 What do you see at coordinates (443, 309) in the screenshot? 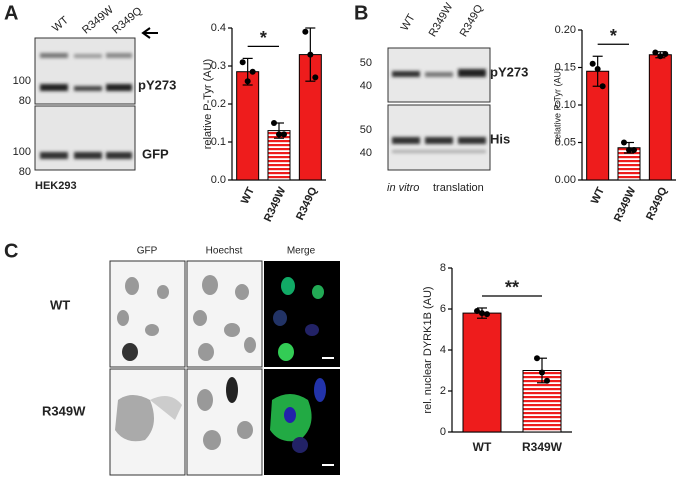
I see `y-tick-label: 6` at bounding box center [443, 309].